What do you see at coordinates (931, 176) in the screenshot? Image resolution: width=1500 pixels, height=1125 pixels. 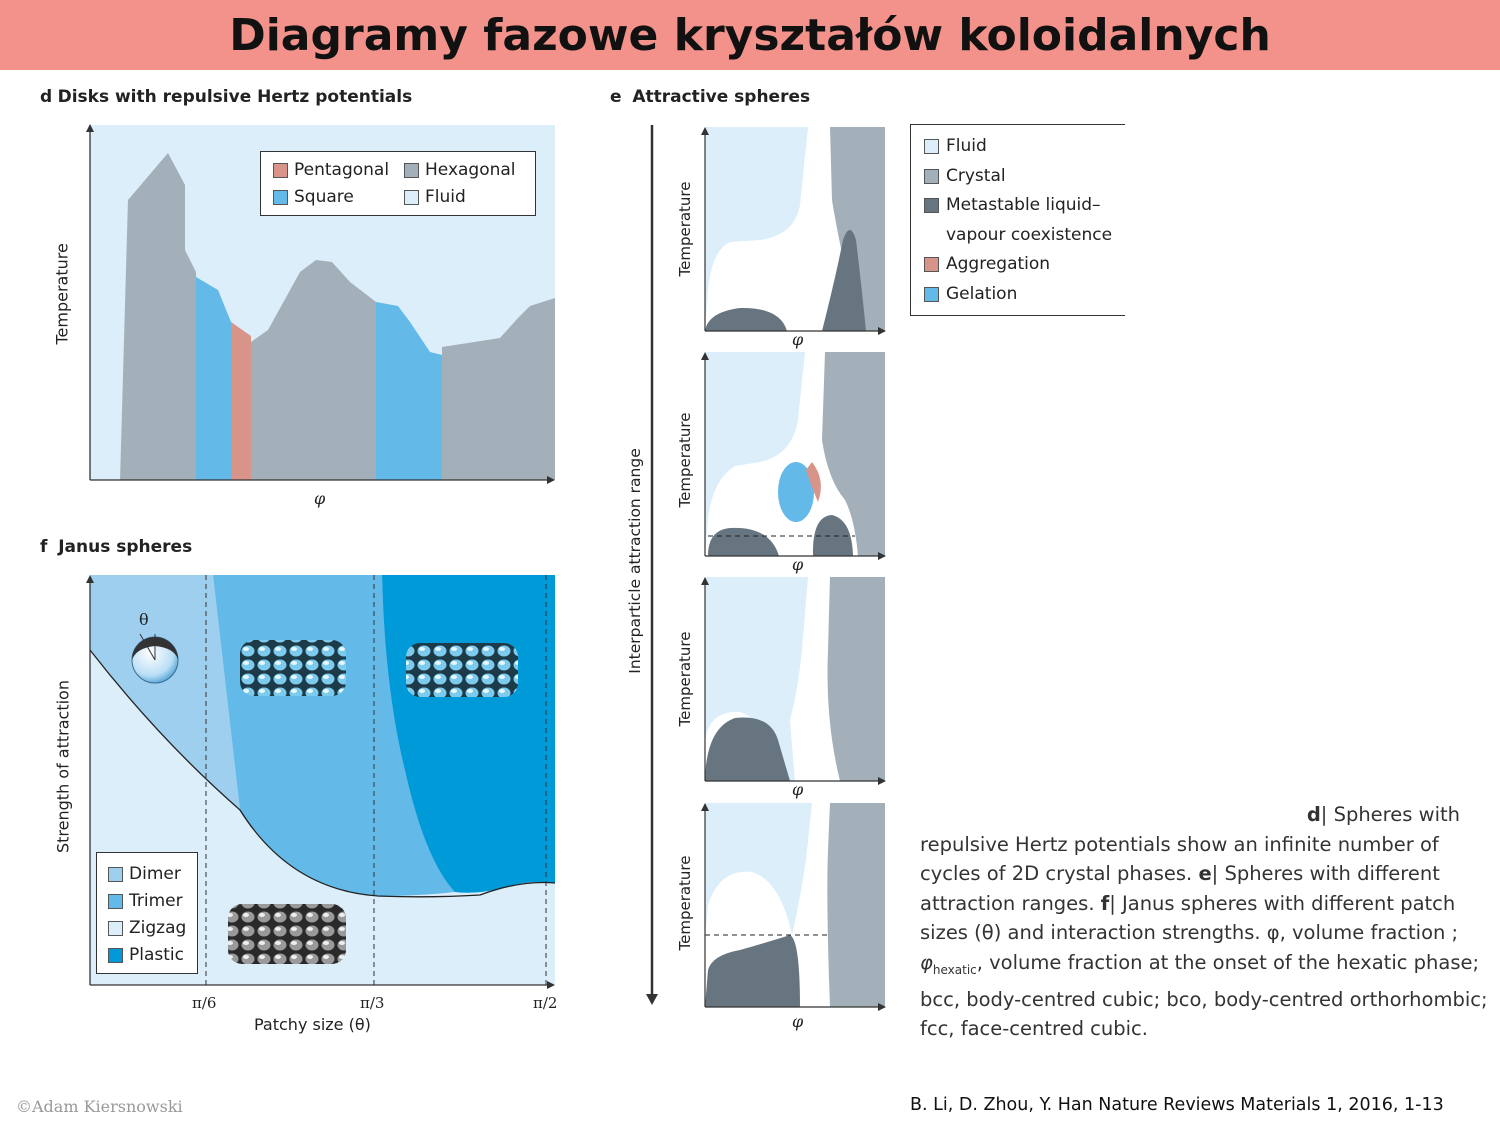 I see `legend-swatch-crystal` at bounding box center [931, 176].